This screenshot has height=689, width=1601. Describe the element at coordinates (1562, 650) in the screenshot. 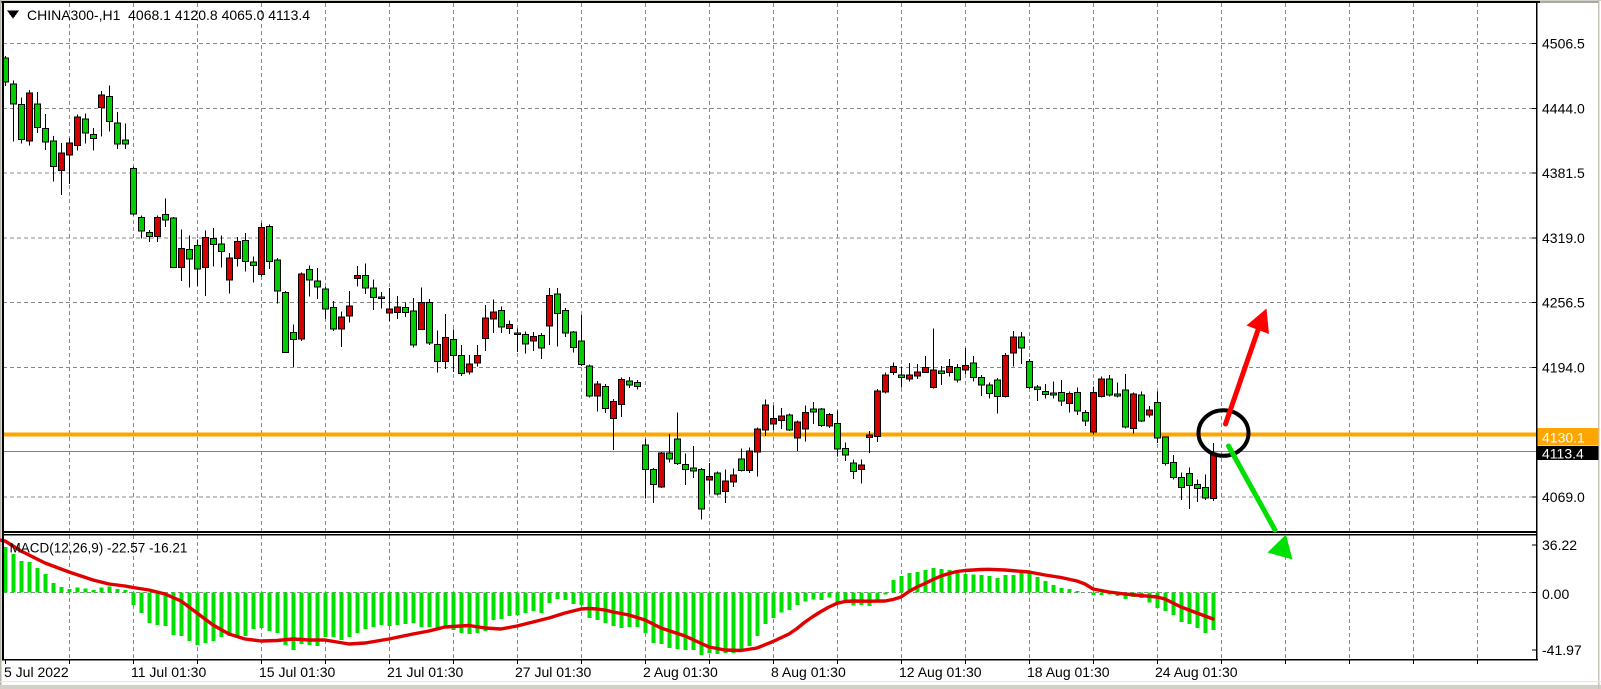

I see `svg-text: -41.97` at that location.